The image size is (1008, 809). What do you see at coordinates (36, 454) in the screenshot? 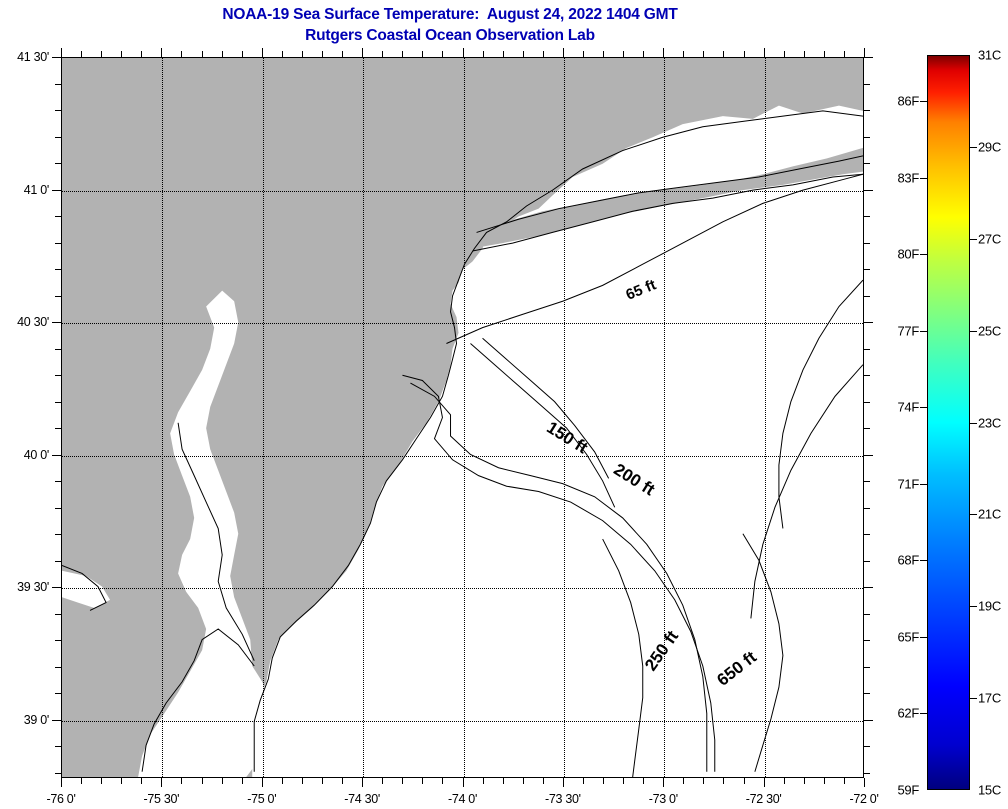
I see `y-axis-label: 40 0'` at bounding box center [36, 454].